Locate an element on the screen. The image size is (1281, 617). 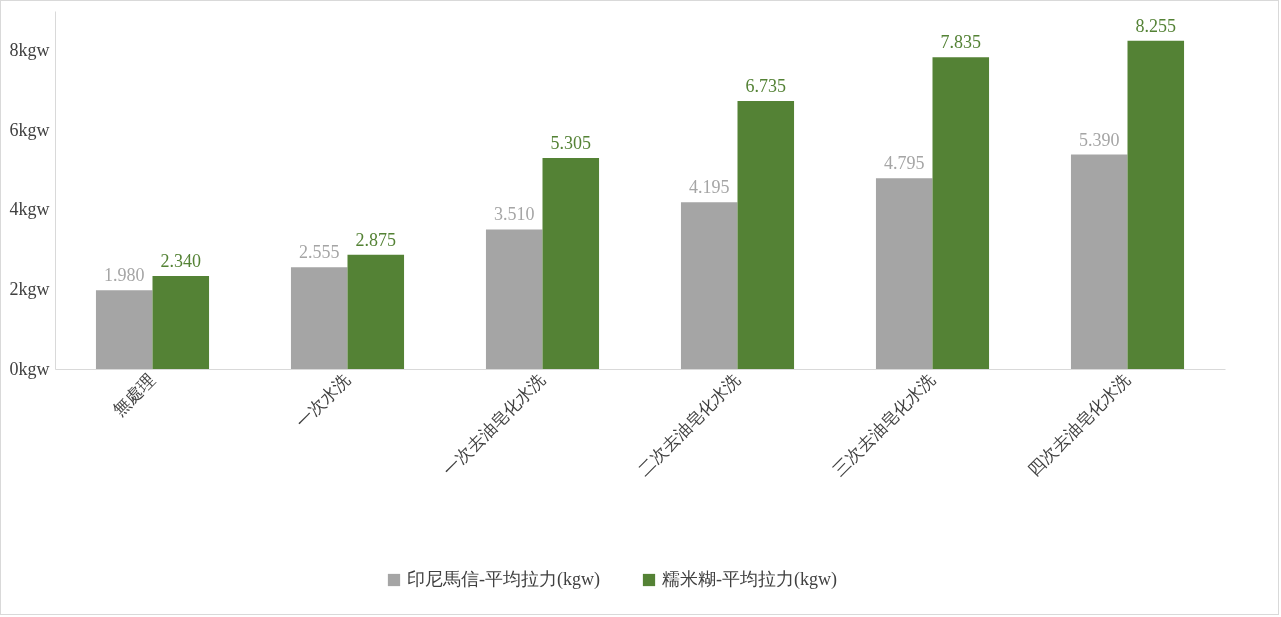
y-tick-label: 2kgw is located at coordinates (29, 288).